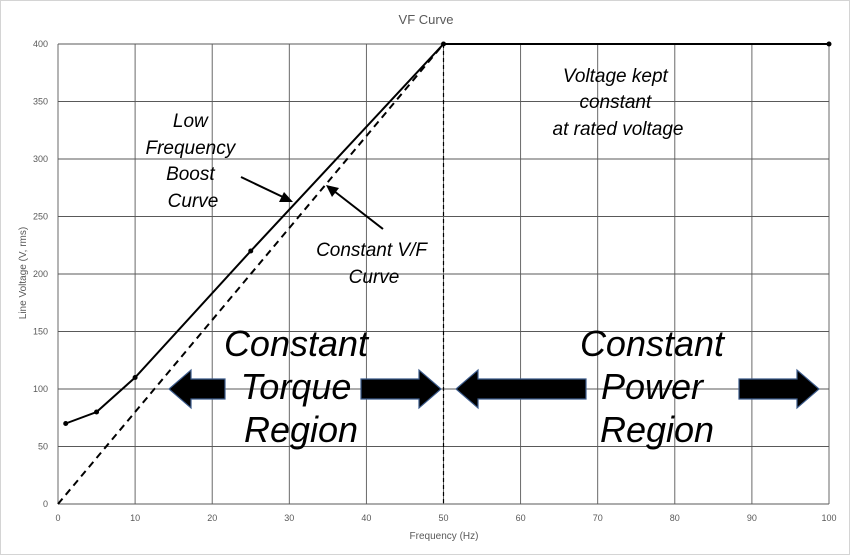 The height and width of the screenshot is (556, 850). I want to click on torque-region-line-3: Region, so click(301, 429).